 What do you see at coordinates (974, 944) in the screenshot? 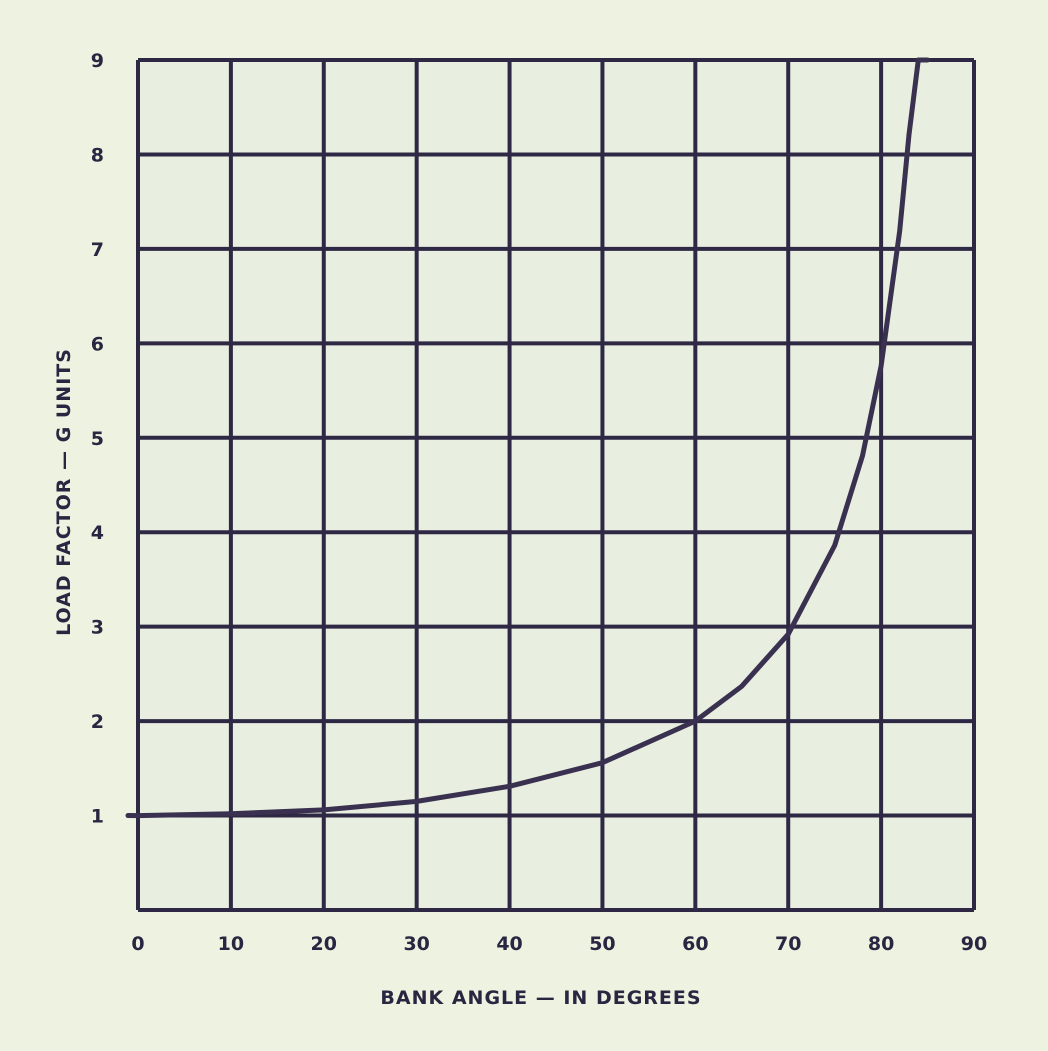
I see `x-tick-label: 90` at bounding box center [974, 944].